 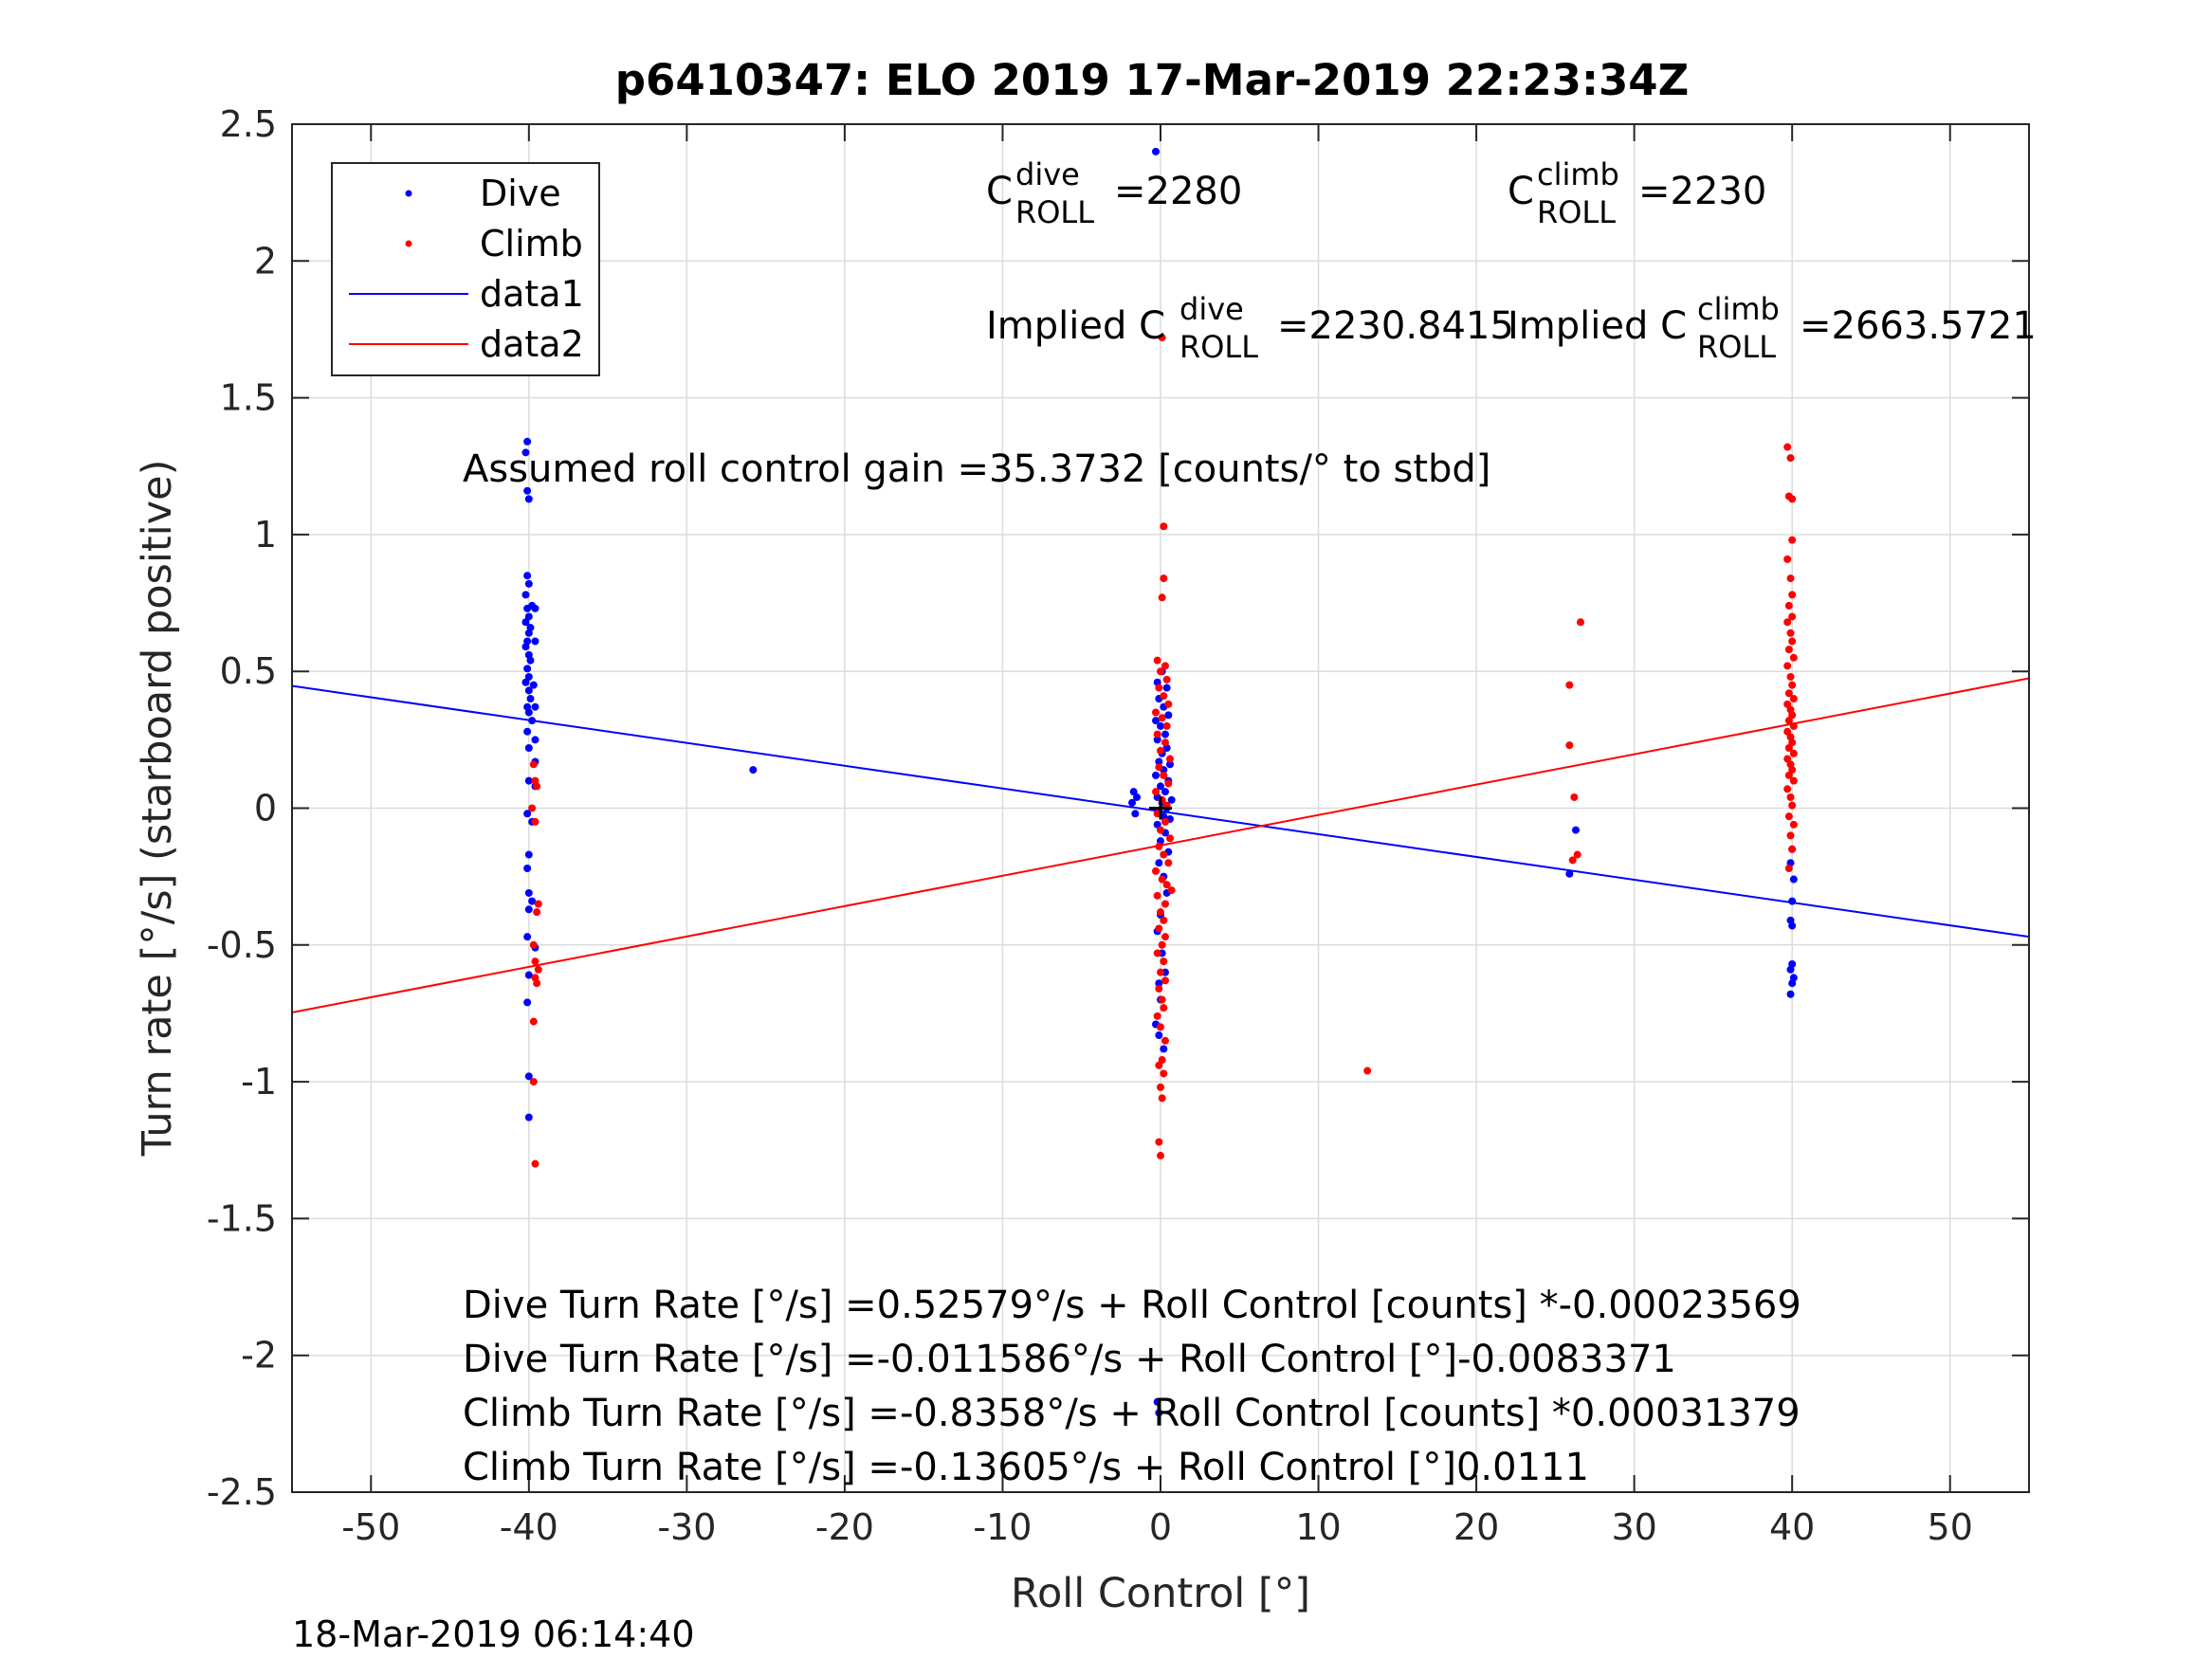 I want to click on y-tick-label: 1.5, so click(x=248, y=398).